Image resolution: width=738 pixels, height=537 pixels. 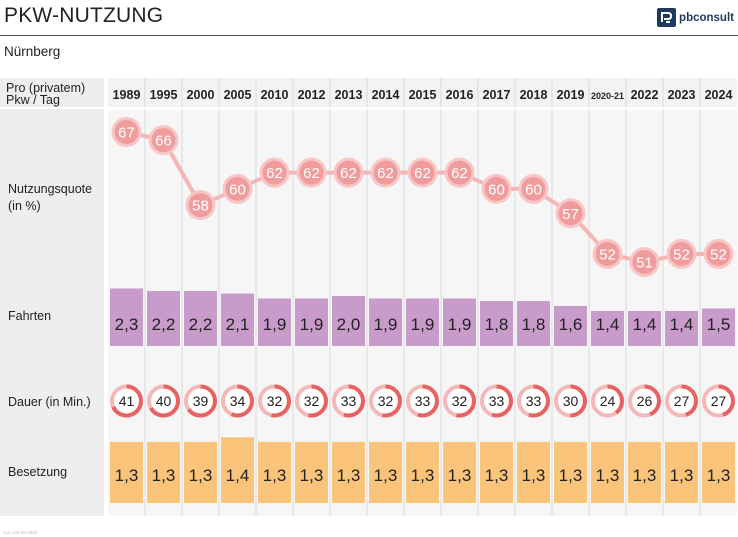 What do you see at coordinates (695, 17) in the screenshot?
I see `brand-logo: pbconsult` at bounding box center [695, 17].